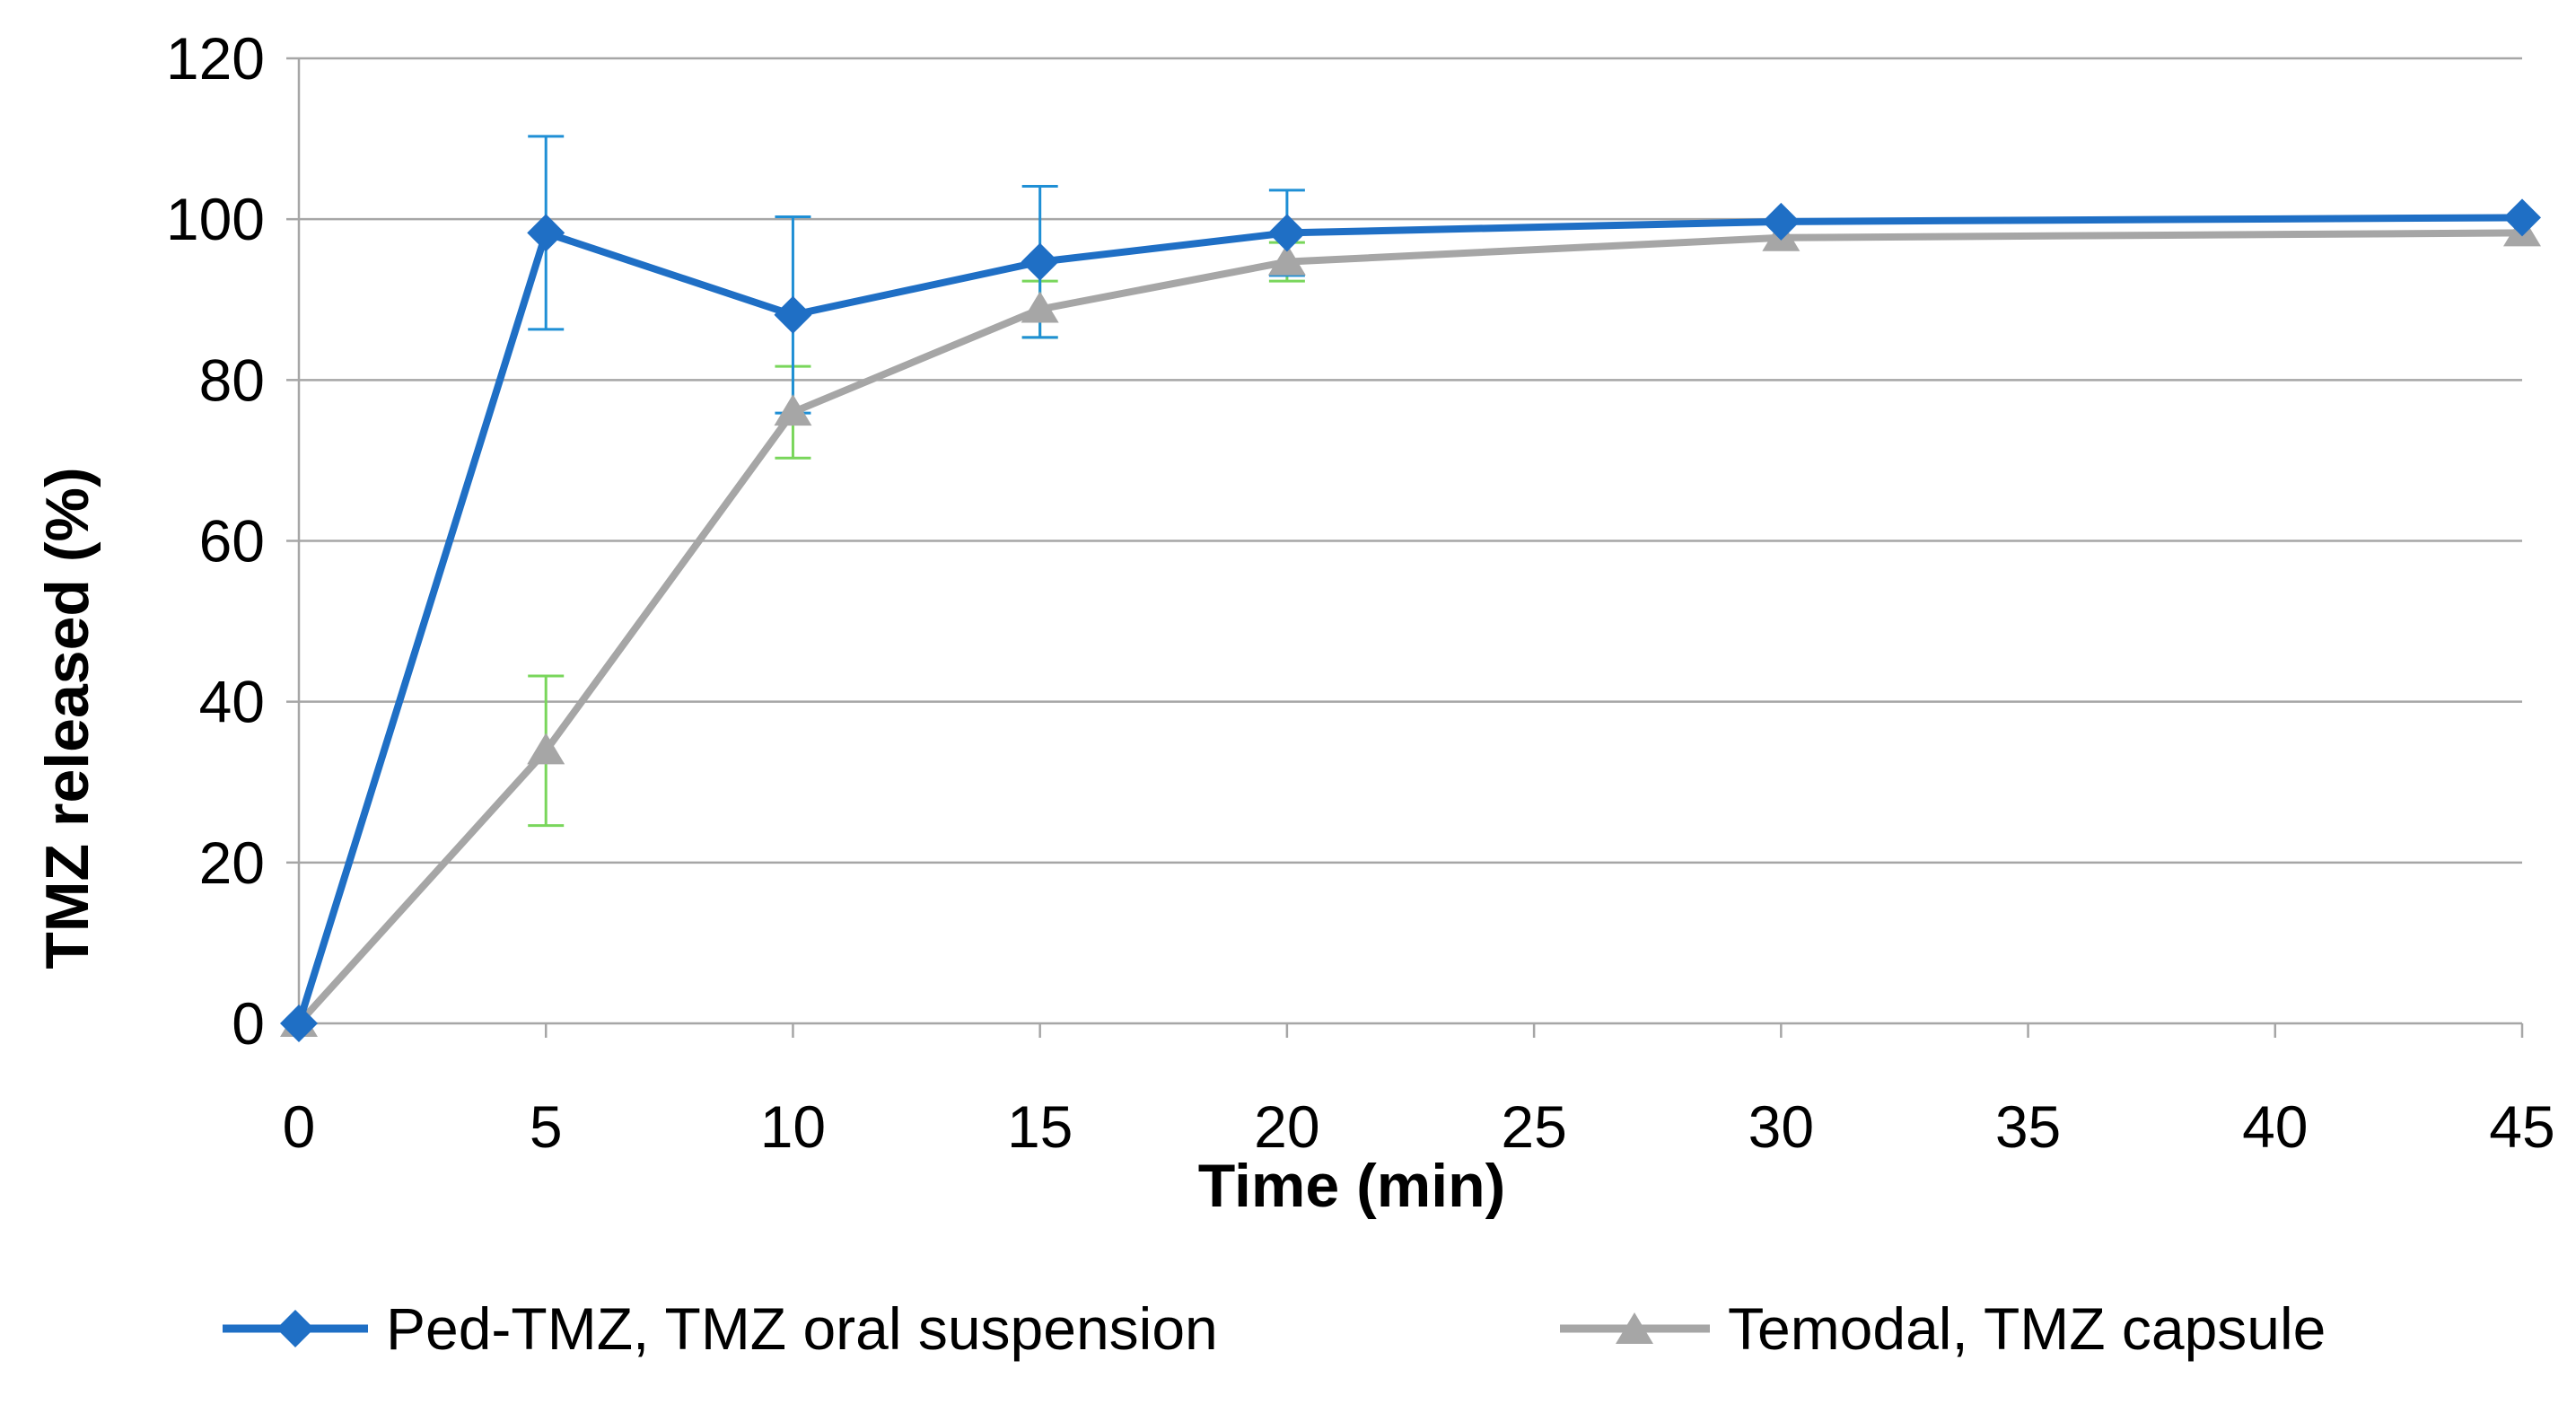 Image resolution: width=2576 pixels, height=1404 pixels. I want to click on x-tick-label-25: 25, so click(1533, 1126).